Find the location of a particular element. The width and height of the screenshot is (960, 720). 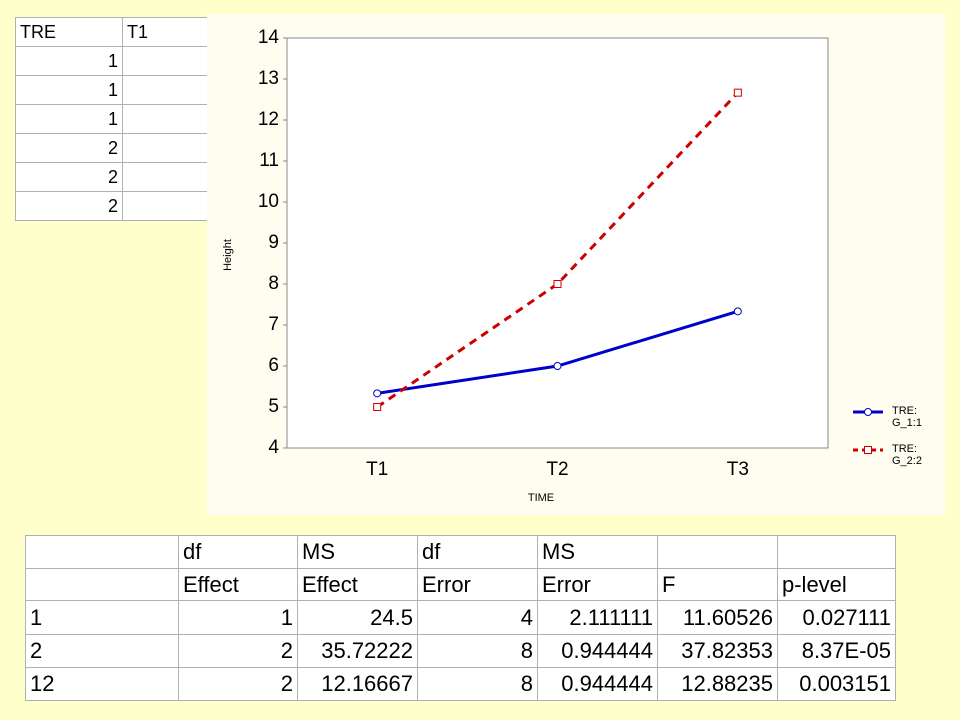

row-label: 2 is located at coordinates (102, 651).